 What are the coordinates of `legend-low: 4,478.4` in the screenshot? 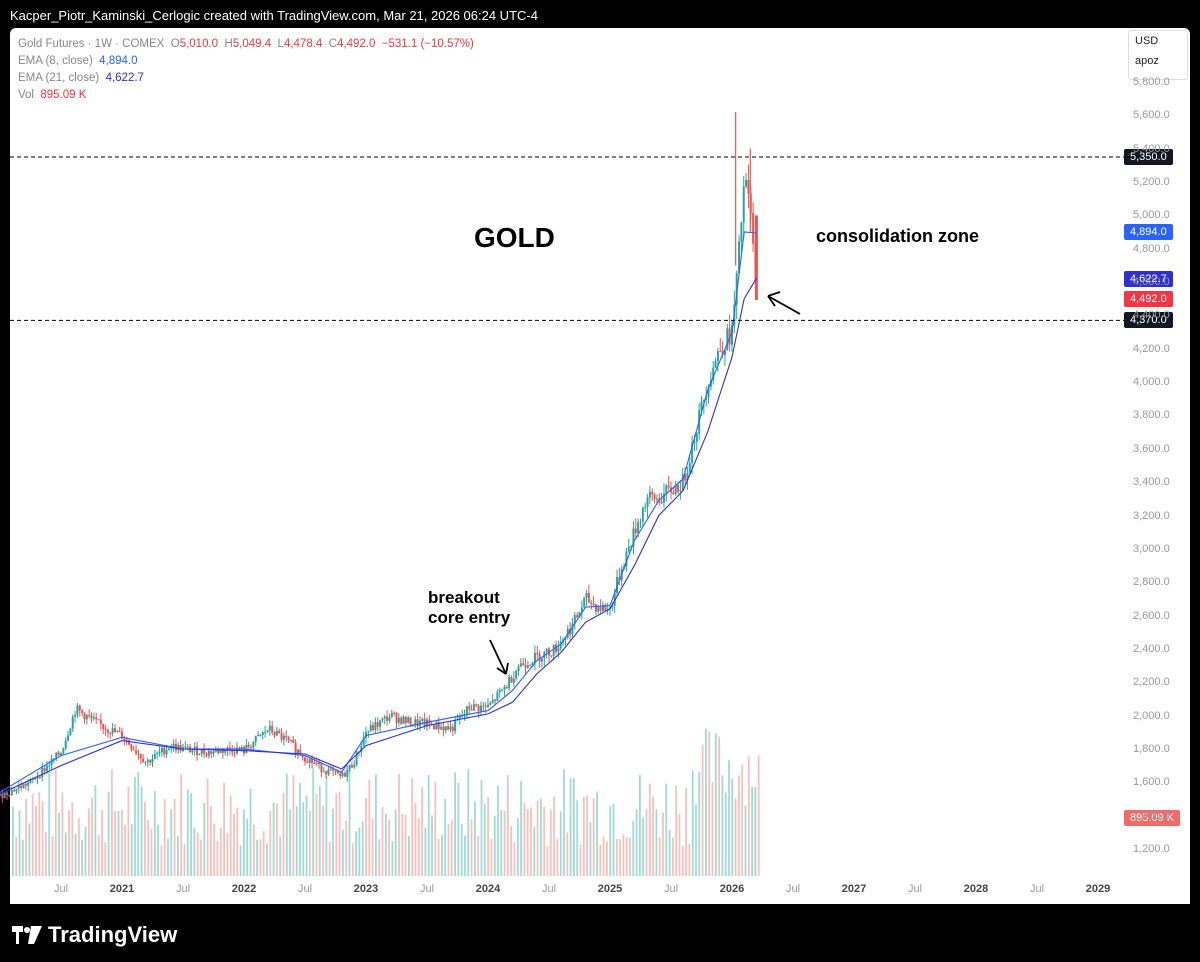 It's located at (303, 44).